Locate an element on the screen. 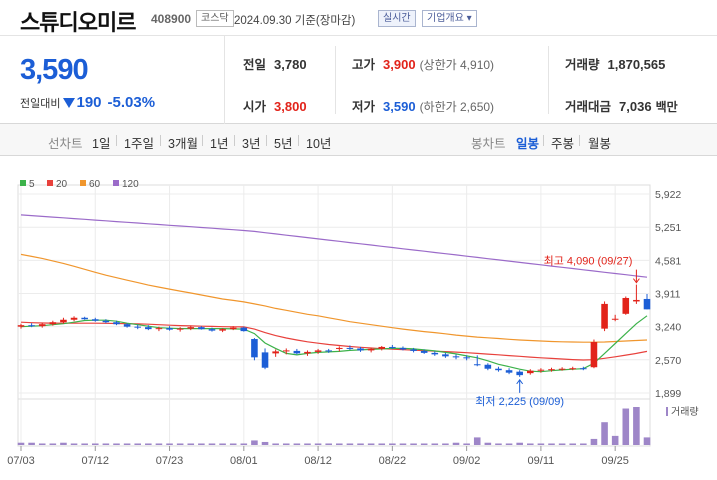  legend-label: 20 is located at coordinates (62, 184).